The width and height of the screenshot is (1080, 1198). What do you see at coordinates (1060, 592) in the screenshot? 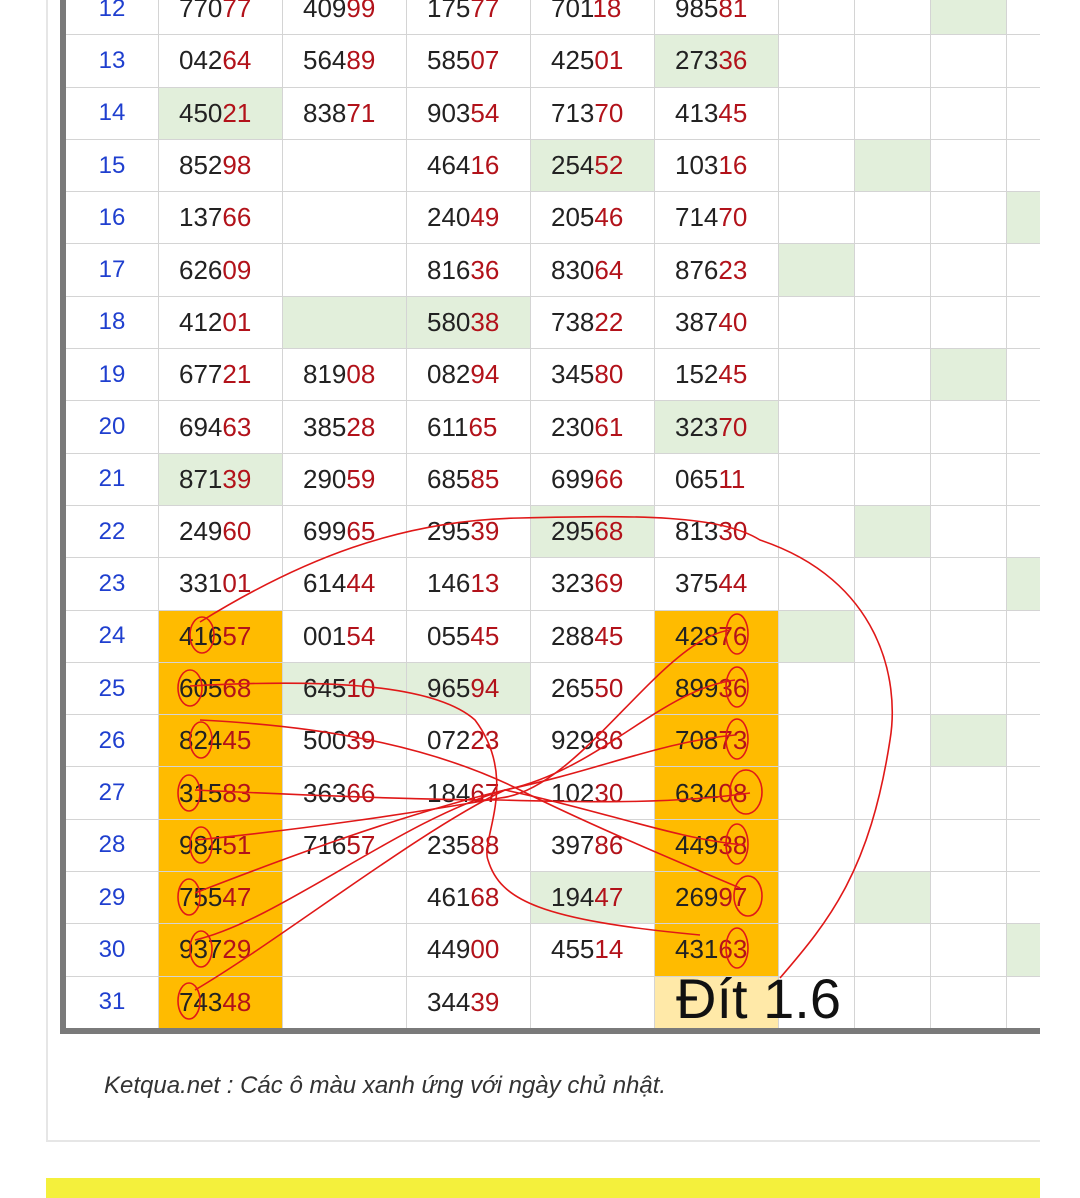
I see `right-edge` at bounding box center [1060, 592].